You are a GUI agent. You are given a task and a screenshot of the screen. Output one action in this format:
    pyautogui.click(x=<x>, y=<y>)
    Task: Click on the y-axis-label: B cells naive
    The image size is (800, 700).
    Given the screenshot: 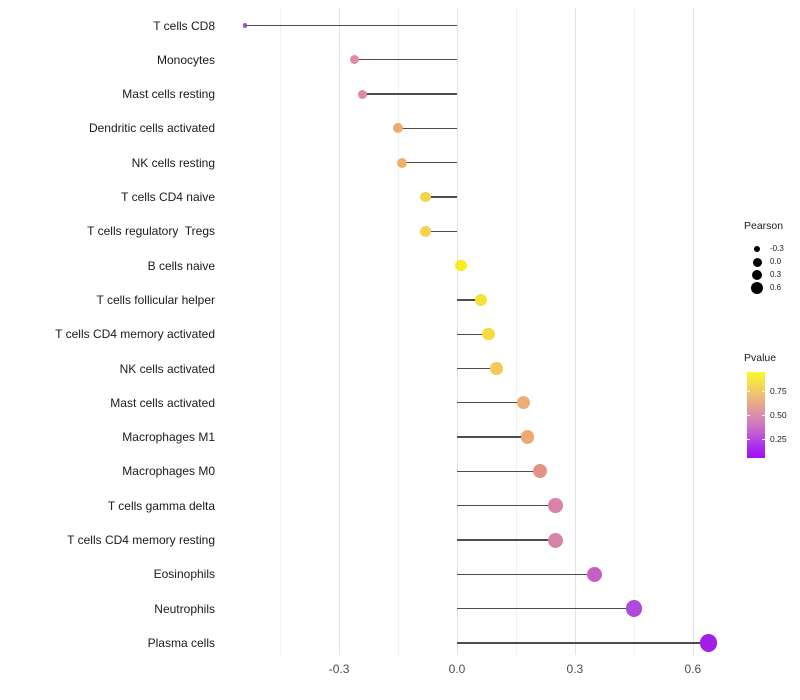 What is the action you would take?
    pyautogui.click(x=181, y=265)
    